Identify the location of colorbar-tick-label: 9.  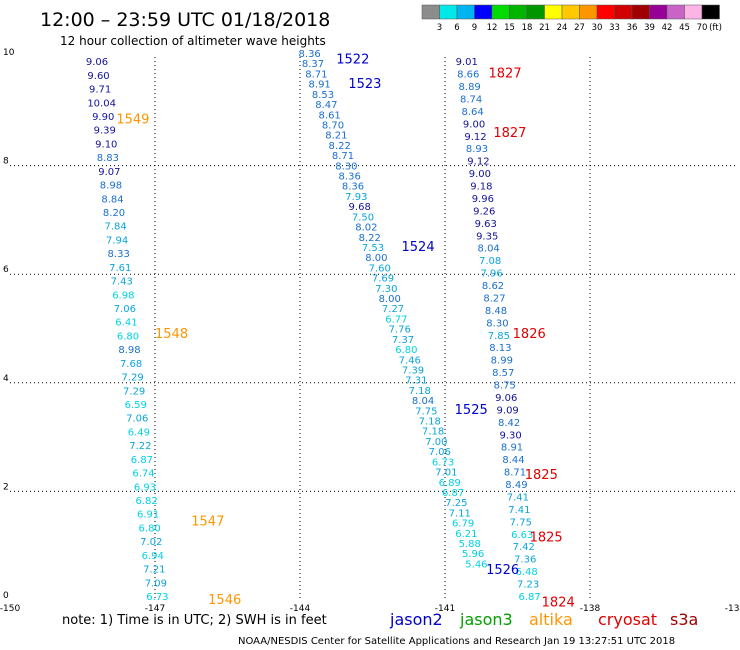
(474, 28).